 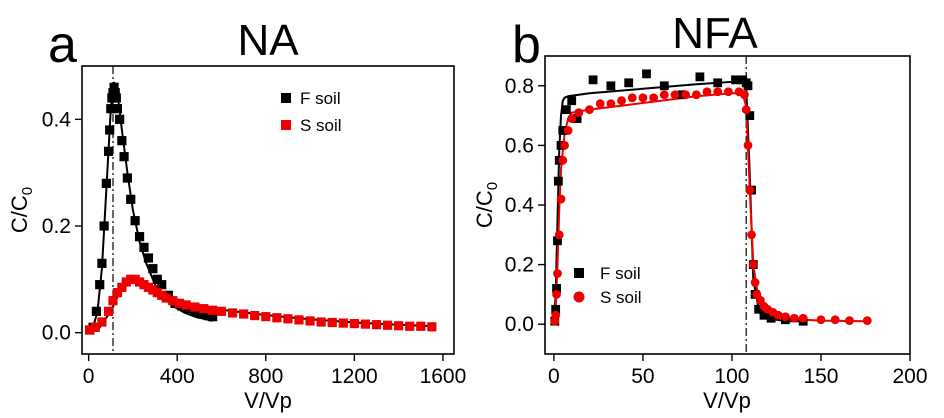 I want to click on panel-a-legend: F soil S soil, so click(x=311, y=112).